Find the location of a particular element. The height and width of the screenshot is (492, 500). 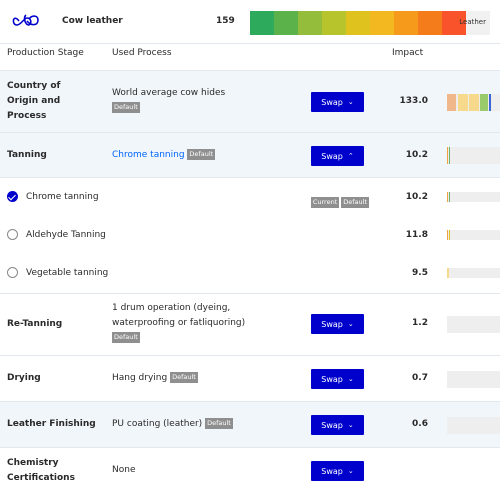

col-used-process: Used Process is located at coordinates (142, 53).